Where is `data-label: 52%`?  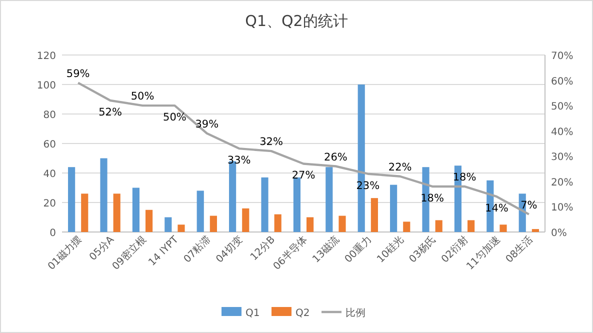 data-label: 52% is located at coordinates (110, 112).